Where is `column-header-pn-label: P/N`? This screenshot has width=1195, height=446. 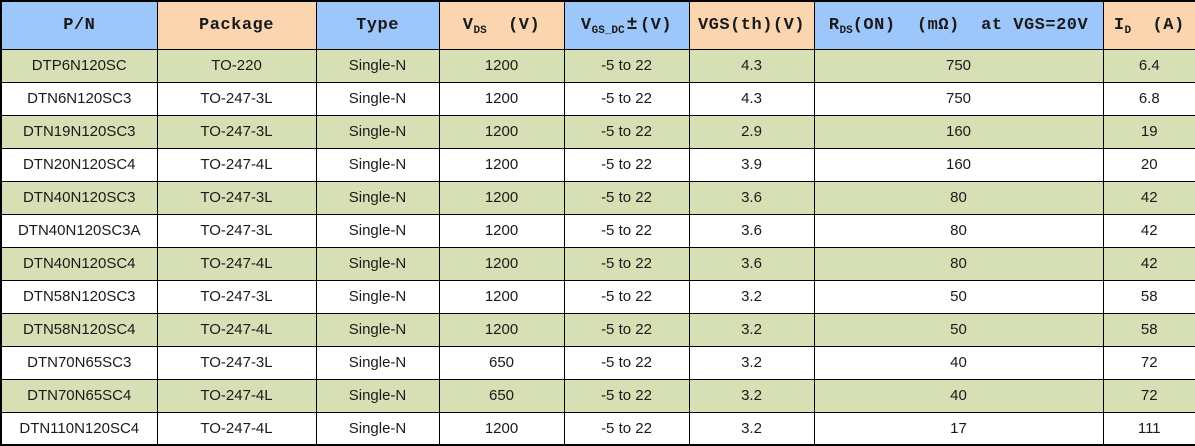 column-header-pn-label: P/N is located at coordinates (79, 25).